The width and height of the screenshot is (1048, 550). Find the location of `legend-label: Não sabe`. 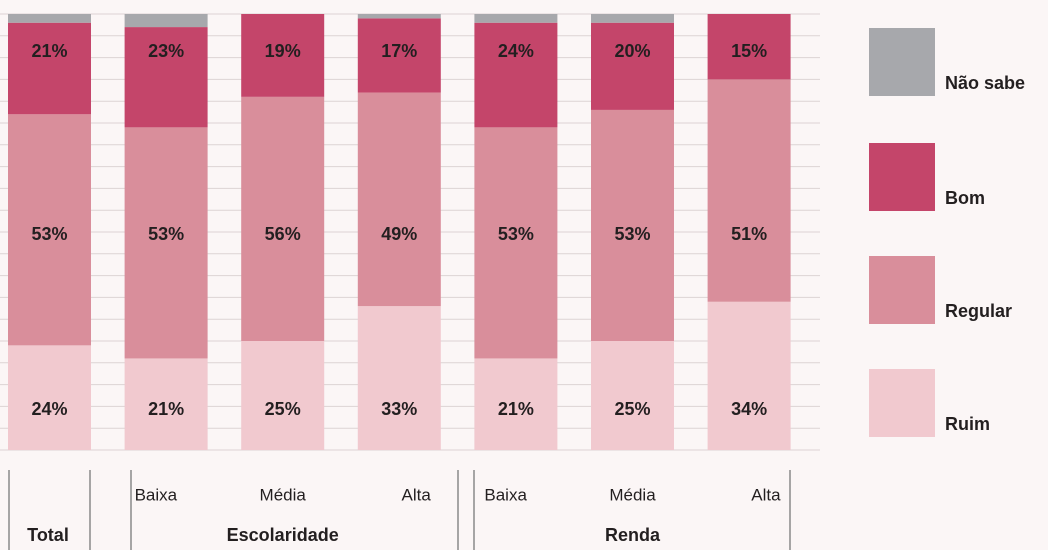

legend-label: Não sabe is located at coordinates (985, 83).